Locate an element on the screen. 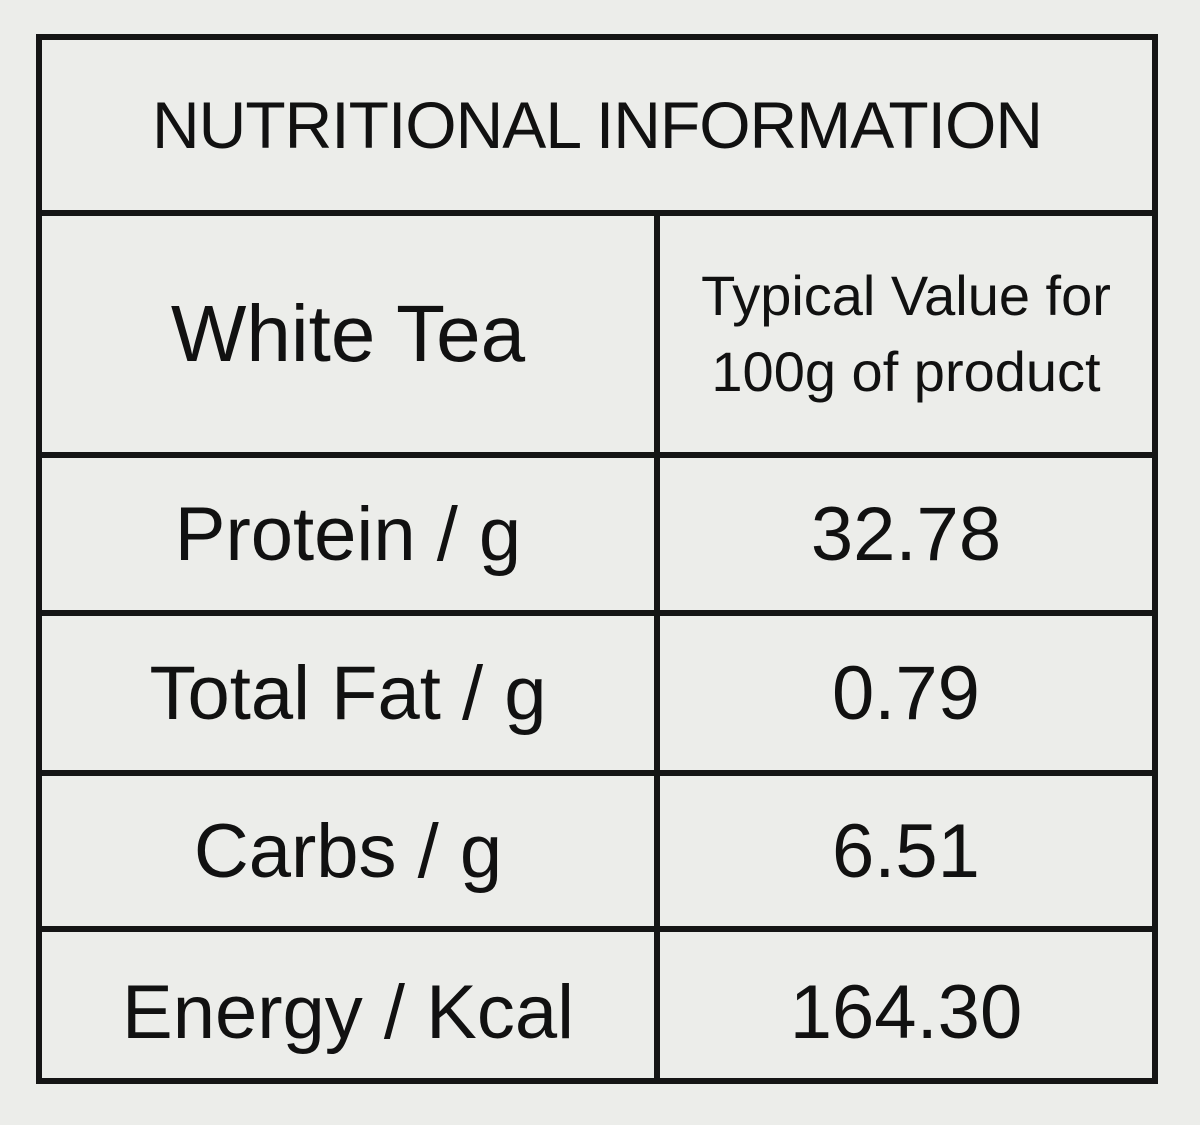 Image resolution: width=1200 pixels, height=1125 pixels. row-value: 6.51 is located at coordinates (906, 851).